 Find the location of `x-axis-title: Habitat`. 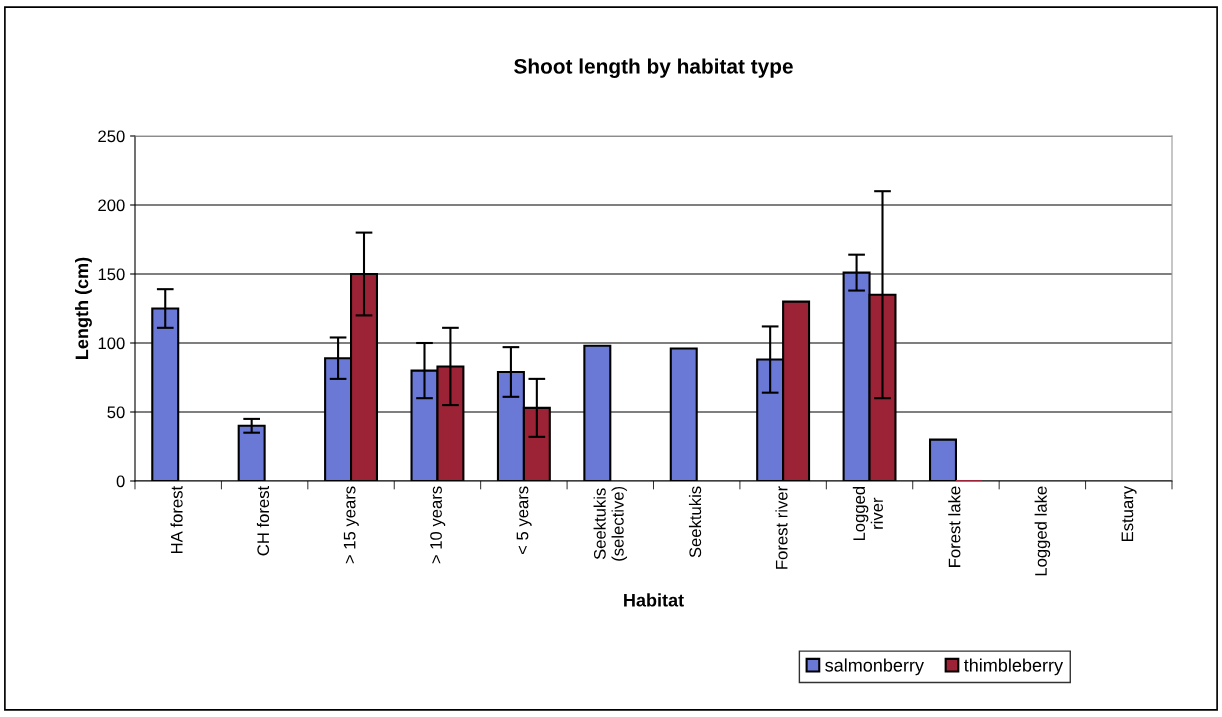

x-axis-title: Habitat is located at coordinates (654, 600).